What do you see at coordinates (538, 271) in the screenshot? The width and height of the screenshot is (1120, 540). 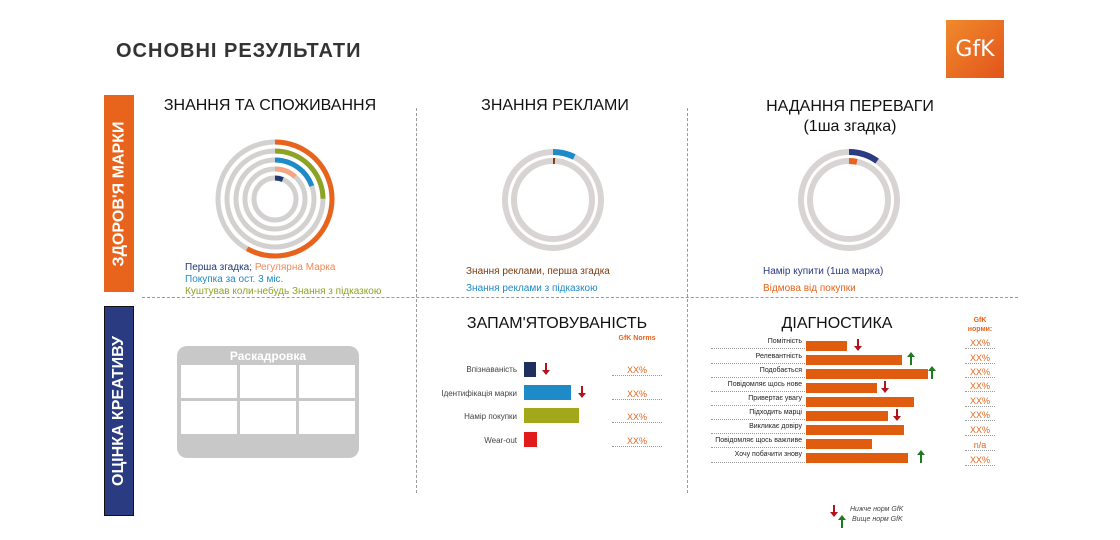 I see `legend-ad-first-mention: Знання реклами, перша згадка` at bounding box center [538, 271].